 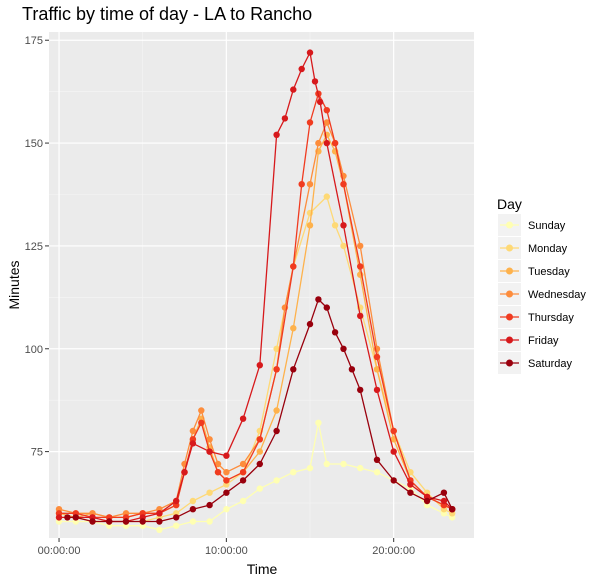 I want to click on y-tick-label: 150, so click(x=34, y=144).